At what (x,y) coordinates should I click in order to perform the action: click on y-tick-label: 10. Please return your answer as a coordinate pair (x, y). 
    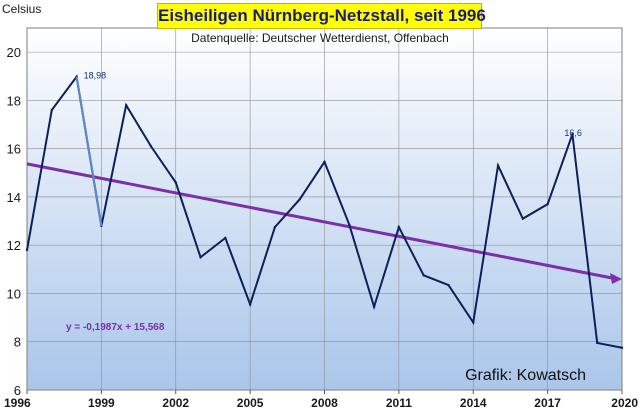
    Looking at the image, I should click on (14, 293).